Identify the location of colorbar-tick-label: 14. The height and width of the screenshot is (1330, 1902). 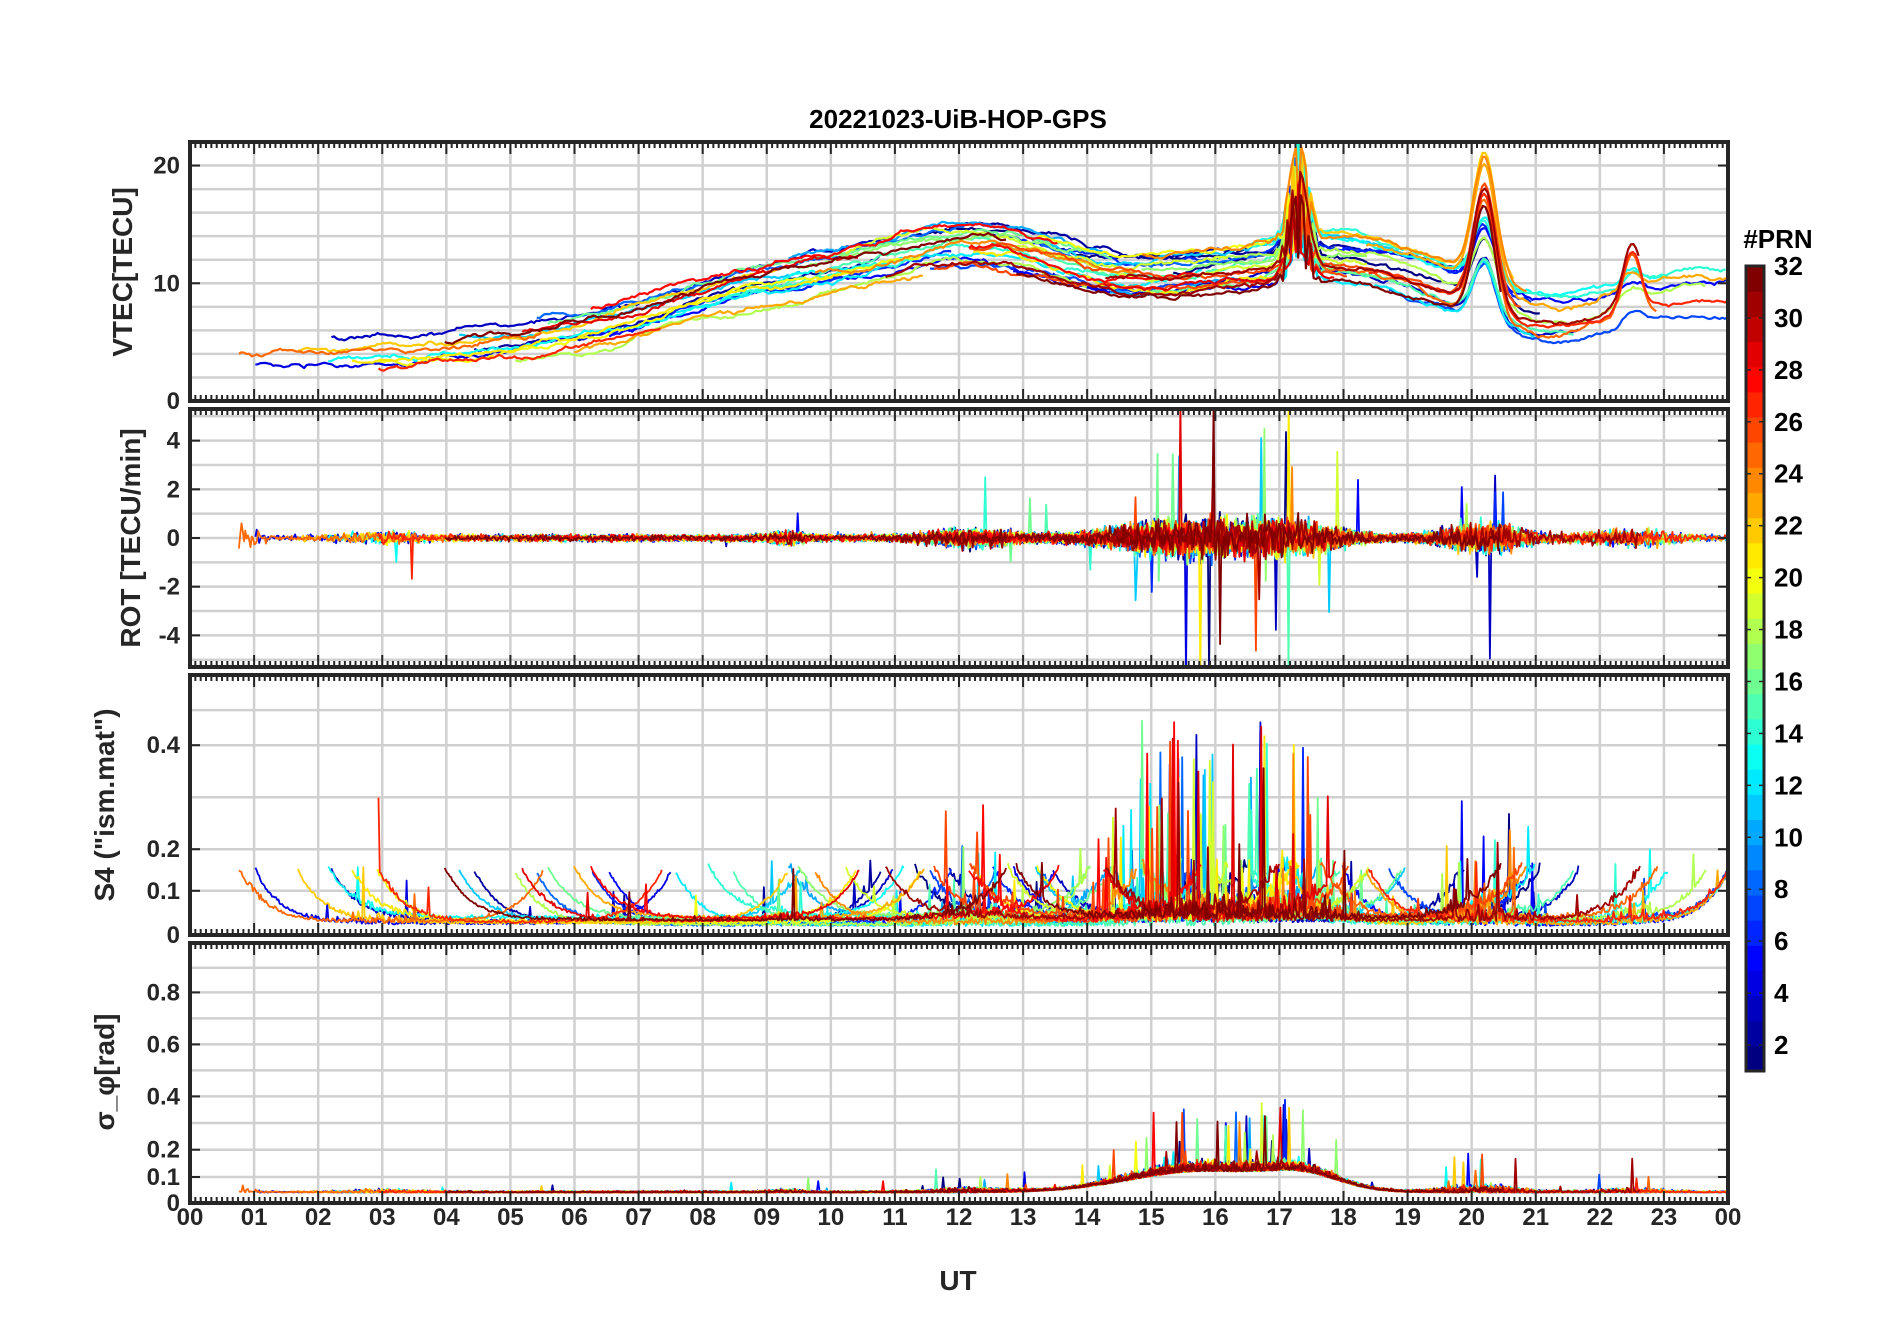
(1788, 733).